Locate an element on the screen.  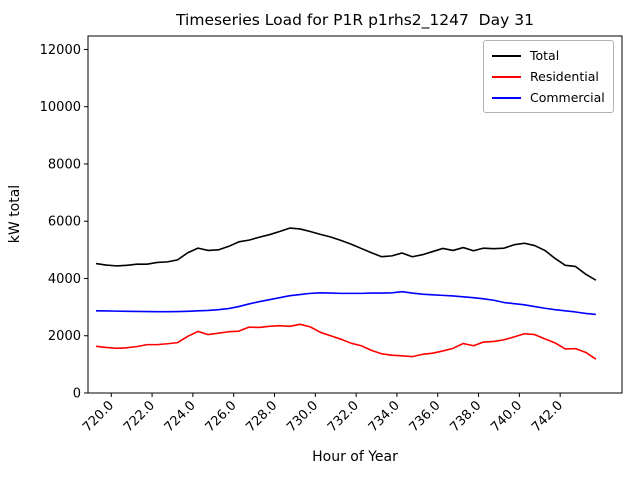
legend-label-residential: Residential is located at coordinates (564, 76).